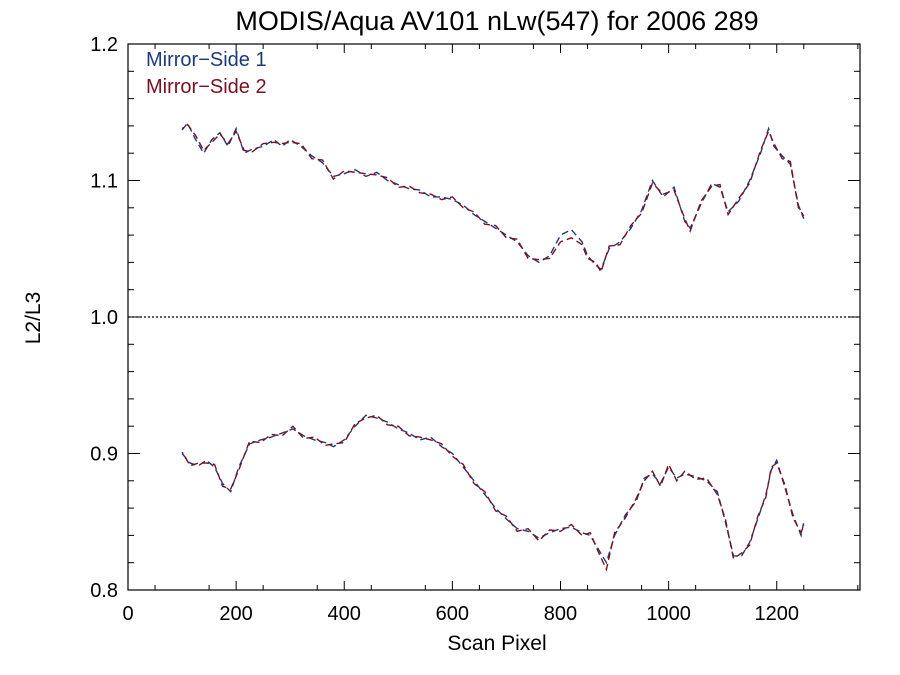 The height and width of the screenshot is (675, 900). What do you see at coordinates (560, 614) in the screenshot?
I see `x-tick-label: 800` at bounding box center [560, 614].